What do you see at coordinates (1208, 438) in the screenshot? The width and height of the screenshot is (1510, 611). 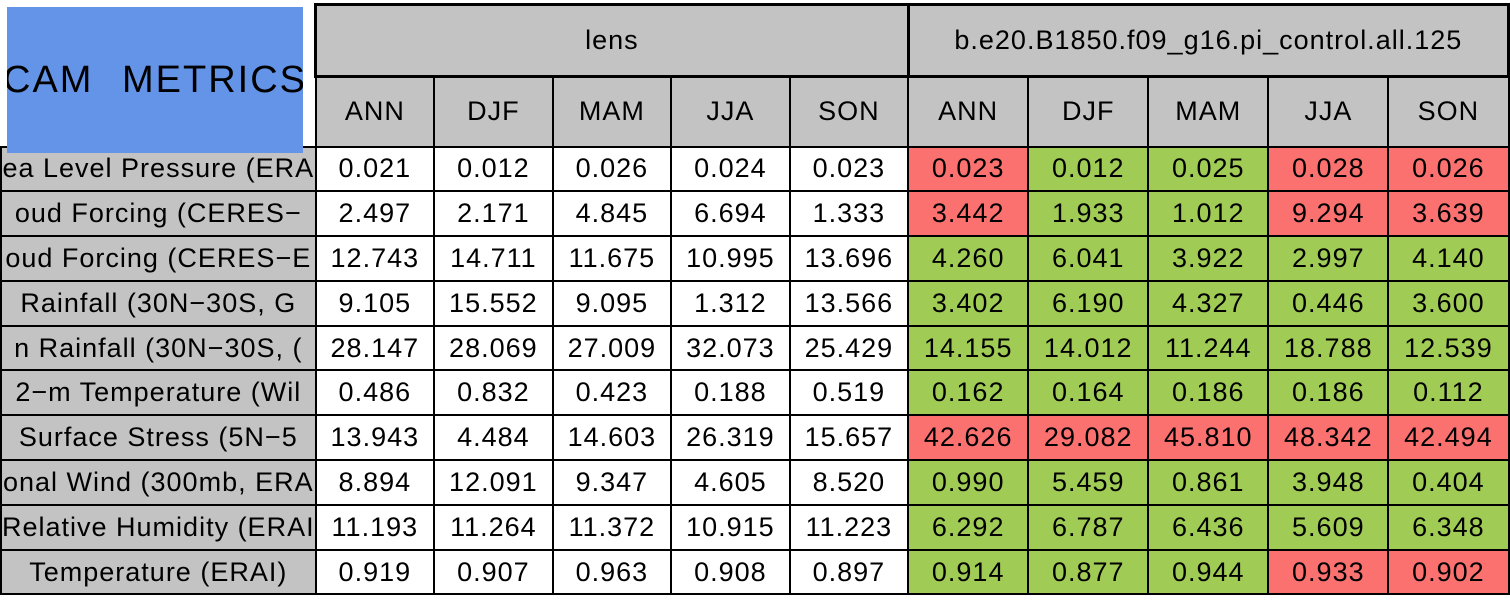 I see `metric-cell-run-worse: 45.810` at bounding box center [1208, 438].